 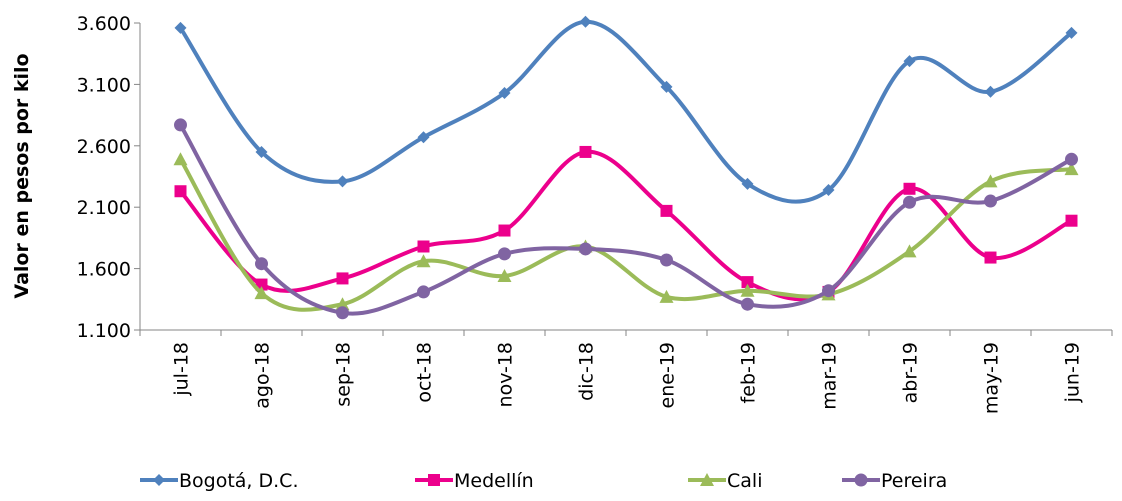 What do you see at coordinates (182, 369) in the screenshot?
I see `x-tick-label: jul-18` at bounding box center [182, 369].